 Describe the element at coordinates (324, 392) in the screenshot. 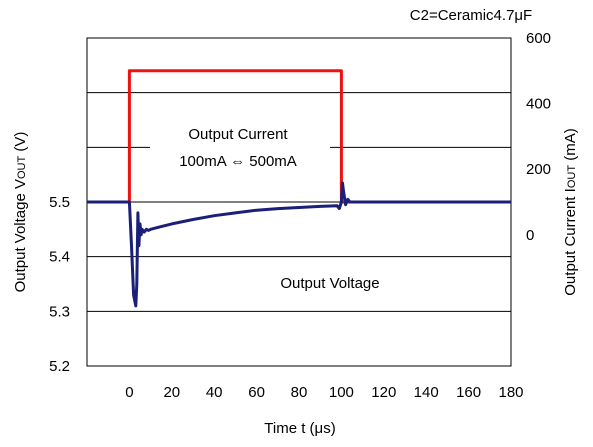

I see `x-axis-ticks: 0 20 40 60 80 100 120 140 160 180` at that location.